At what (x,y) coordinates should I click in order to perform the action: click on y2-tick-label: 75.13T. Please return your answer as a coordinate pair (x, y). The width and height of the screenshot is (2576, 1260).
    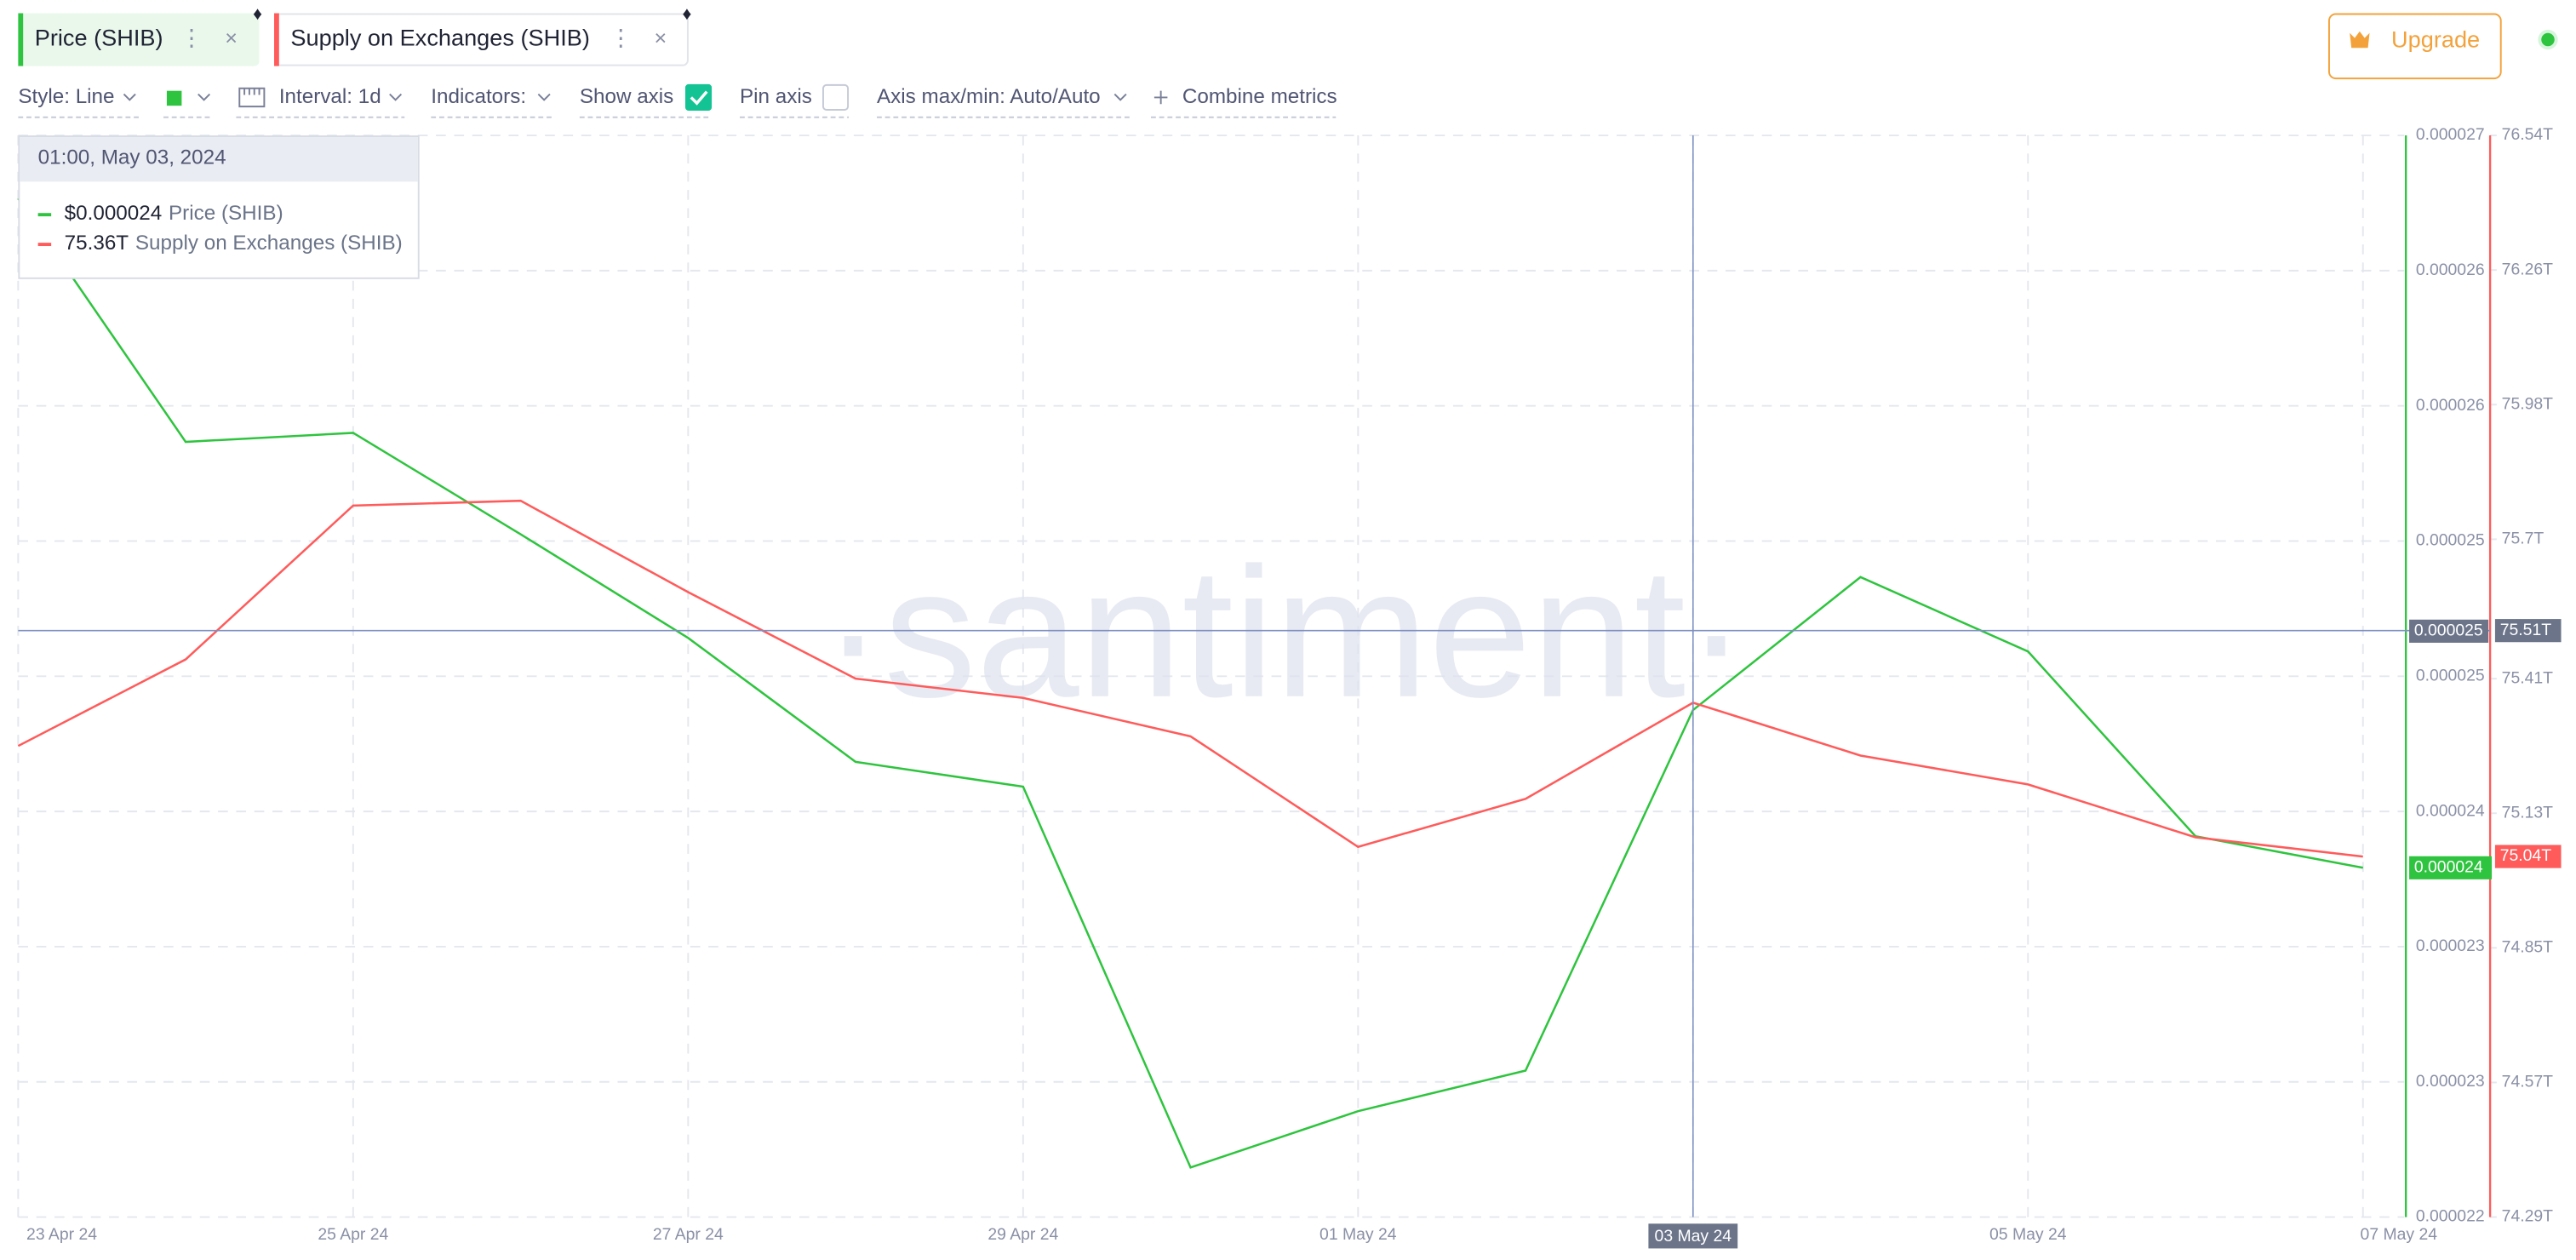
    Looking at the image, I should click on (2528, 812).